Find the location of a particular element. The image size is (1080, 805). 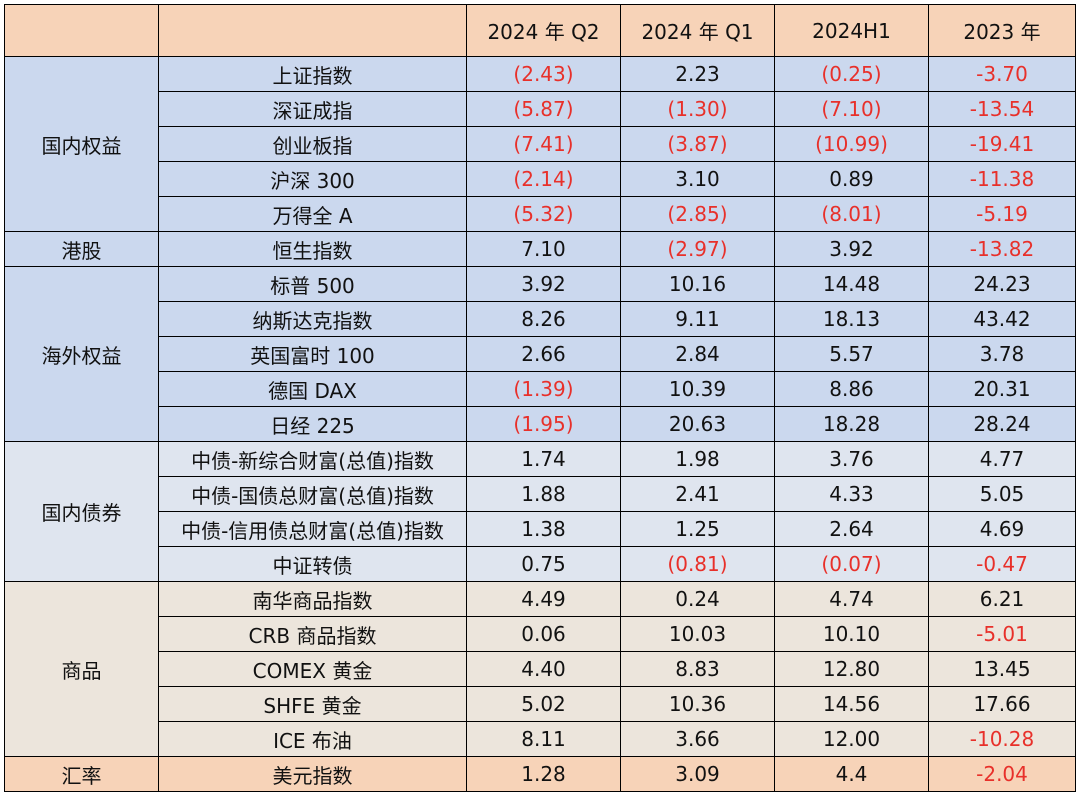

table-row: 纳斯达克指数 8.26 9.11 18.13 43.42 is located at coordinates (540, 319).